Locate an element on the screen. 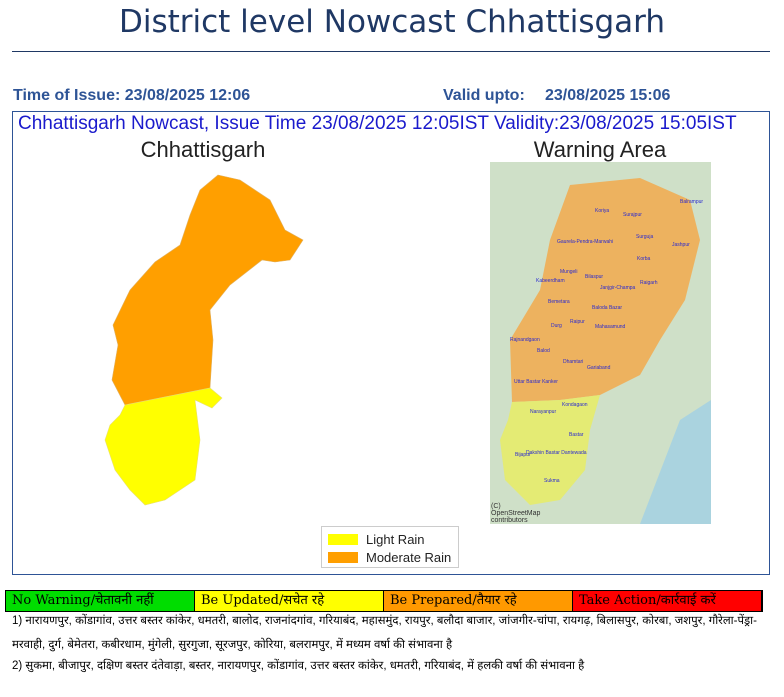 The image size is (784, 697). map-label: Dakshin Bastar Dantewada is located at coordinates (556, 453).